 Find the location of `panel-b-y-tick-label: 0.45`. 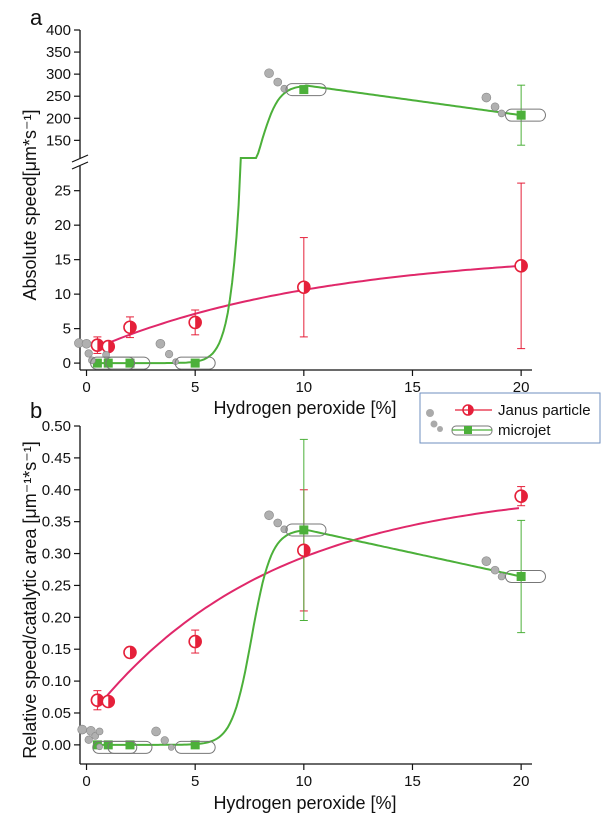

panel-b-y-tick-label: 0.45 is located at coordinates (56, 458).